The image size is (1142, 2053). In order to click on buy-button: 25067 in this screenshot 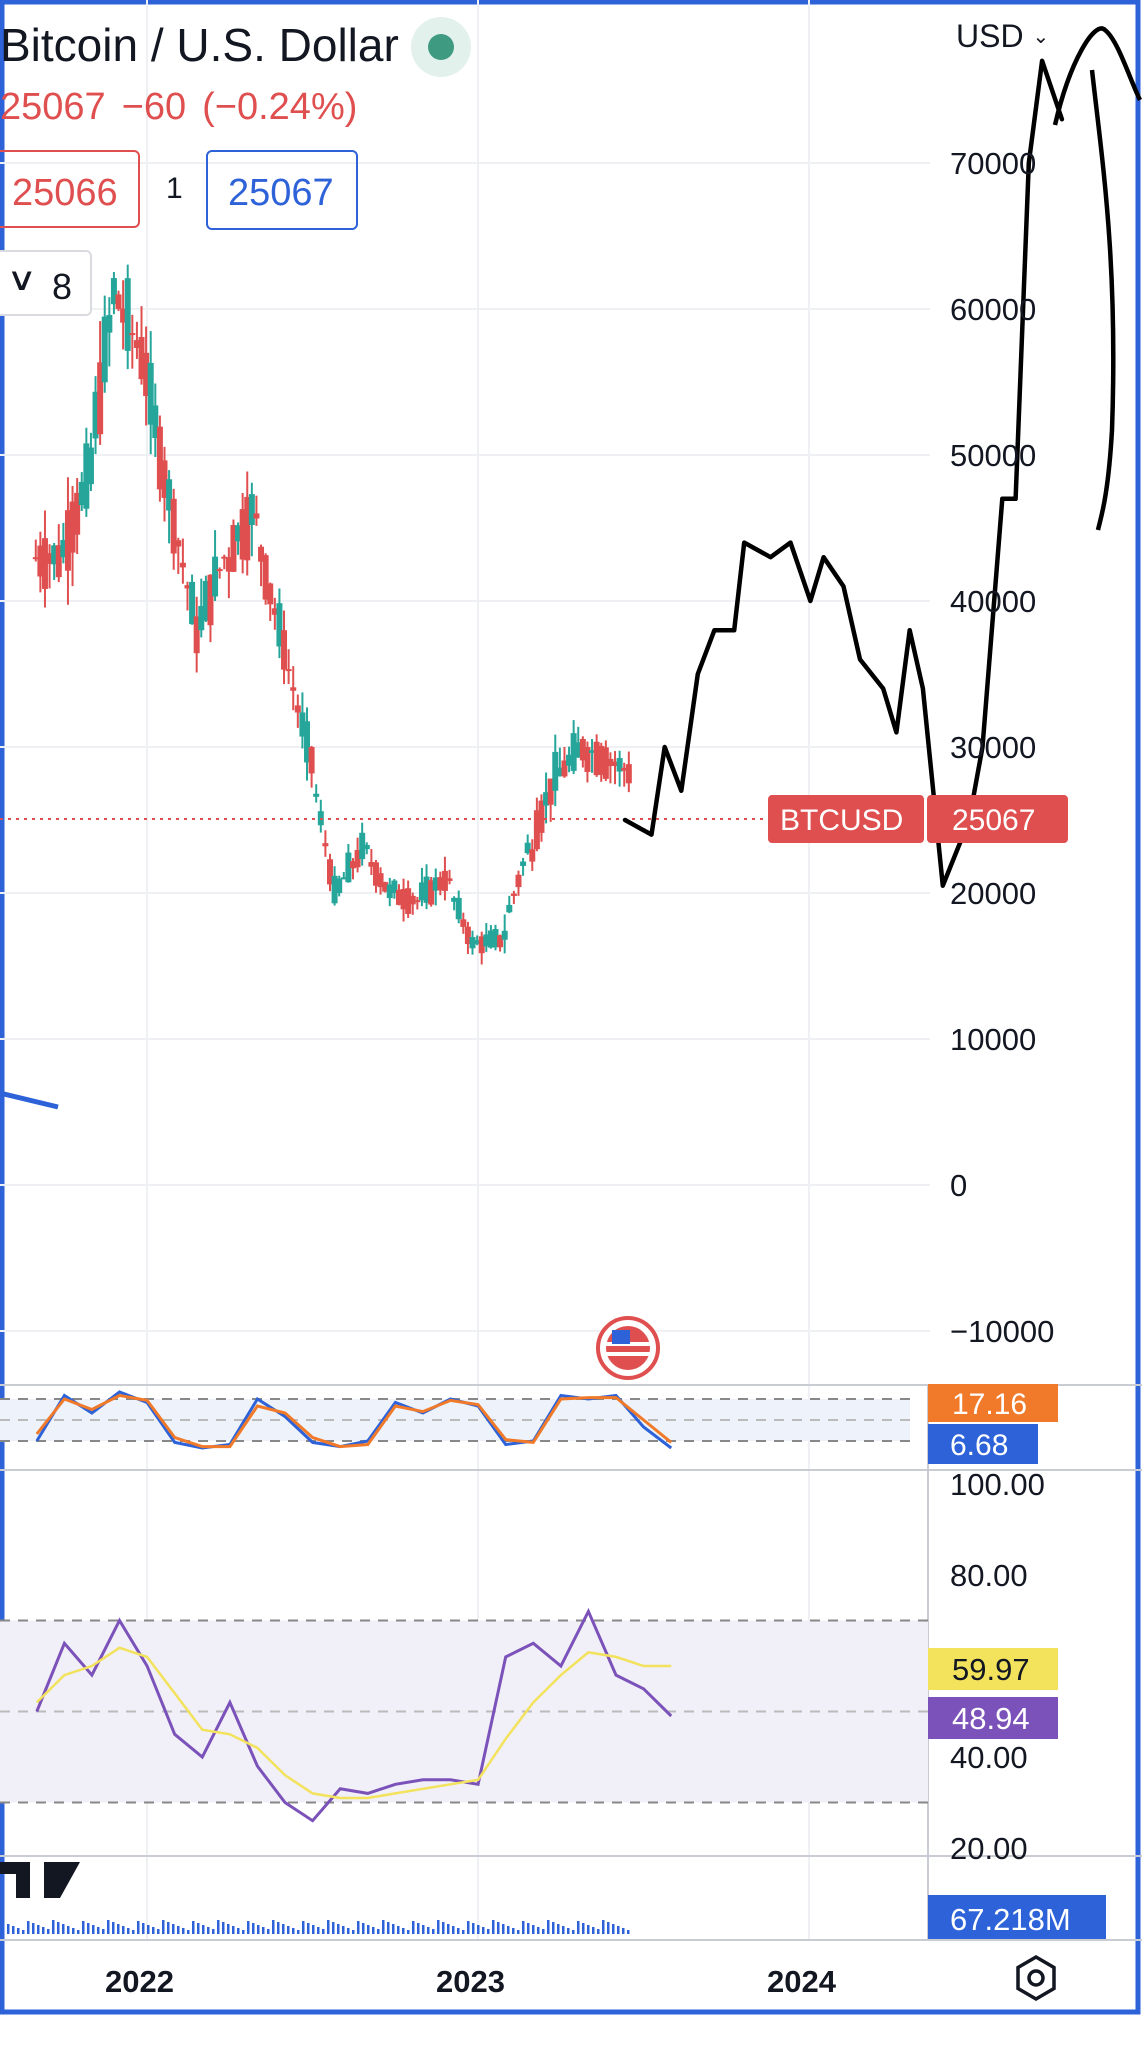, I will do `click(282, 190)`.